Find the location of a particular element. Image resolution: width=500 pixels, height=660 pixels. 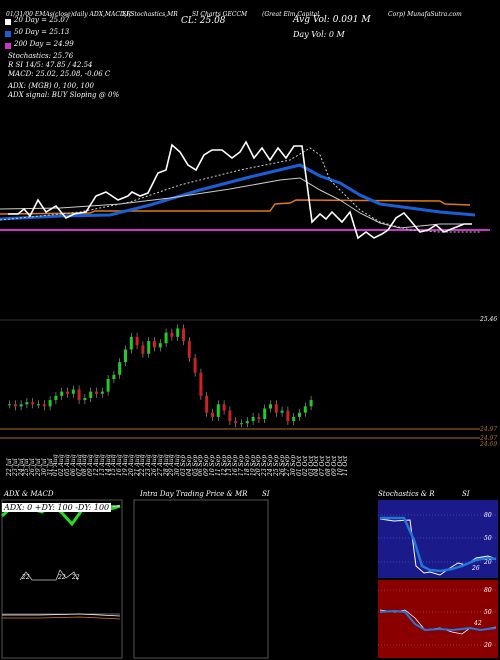

intraday-panel-si: SI is located at coordinates (266, 494).